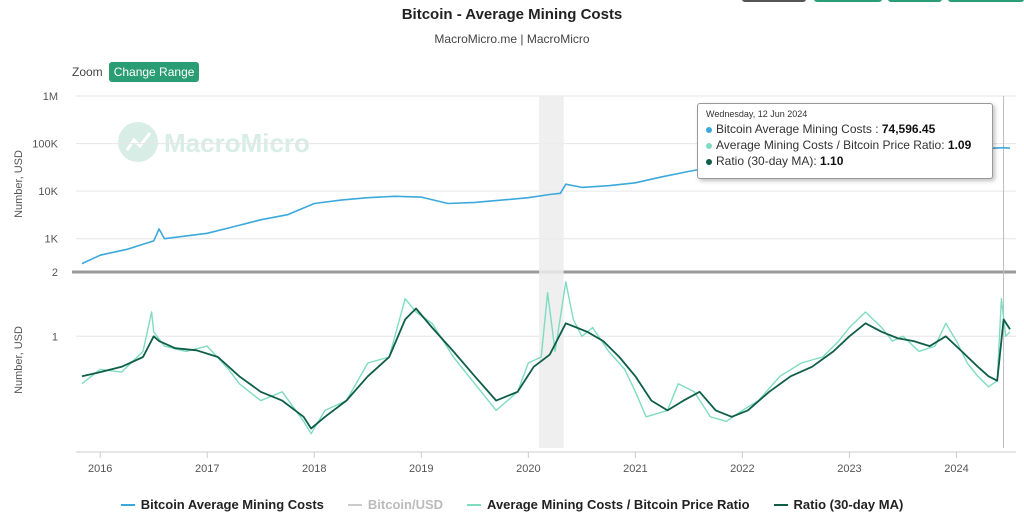  I want to click on change-range-button: Change Range, so click(154, 72).